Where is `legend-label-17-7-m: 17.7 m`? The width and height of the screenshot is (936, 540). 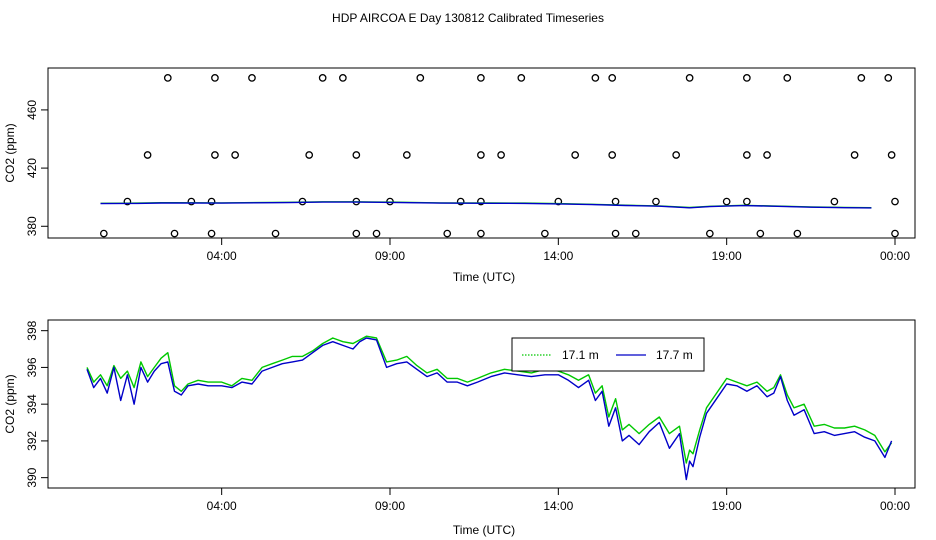 legend-label-17-7-m: 17.7 m is located at coordinates (674, 355).